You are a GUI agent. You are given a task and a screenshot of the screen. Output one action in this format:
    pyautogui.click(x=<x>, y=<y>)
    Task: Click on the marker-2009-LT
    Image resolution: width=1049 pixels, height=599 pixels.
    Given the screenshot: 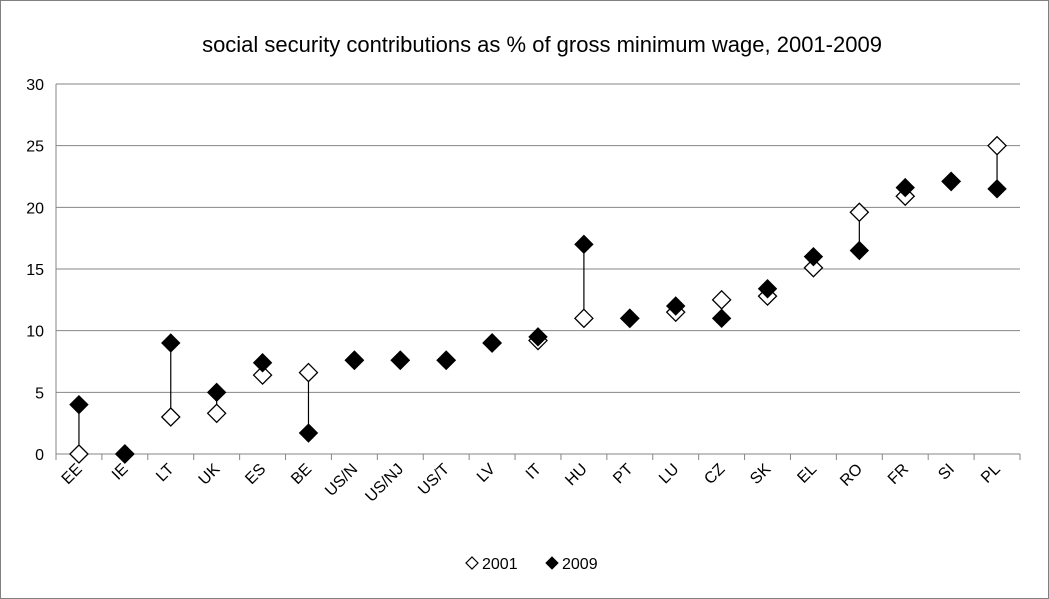 What is the action you would take?
    pyautogui.click(x=171, y=343)
    